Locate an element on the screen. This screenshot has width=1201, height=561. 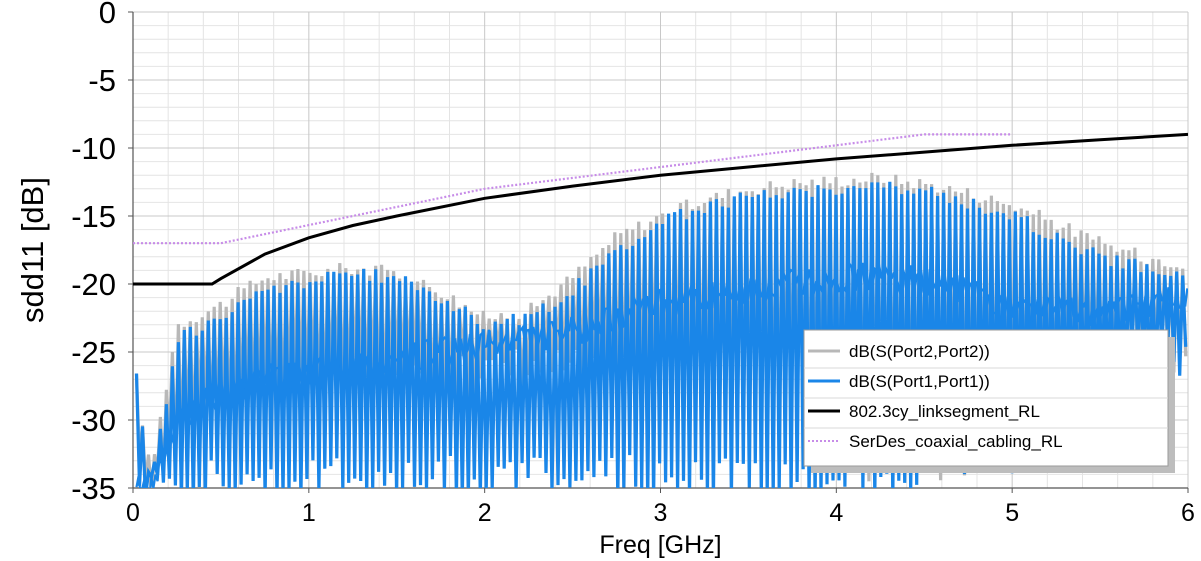
series-SerDes_coaxial_cabling_RL is located at coordinates (573, 189).